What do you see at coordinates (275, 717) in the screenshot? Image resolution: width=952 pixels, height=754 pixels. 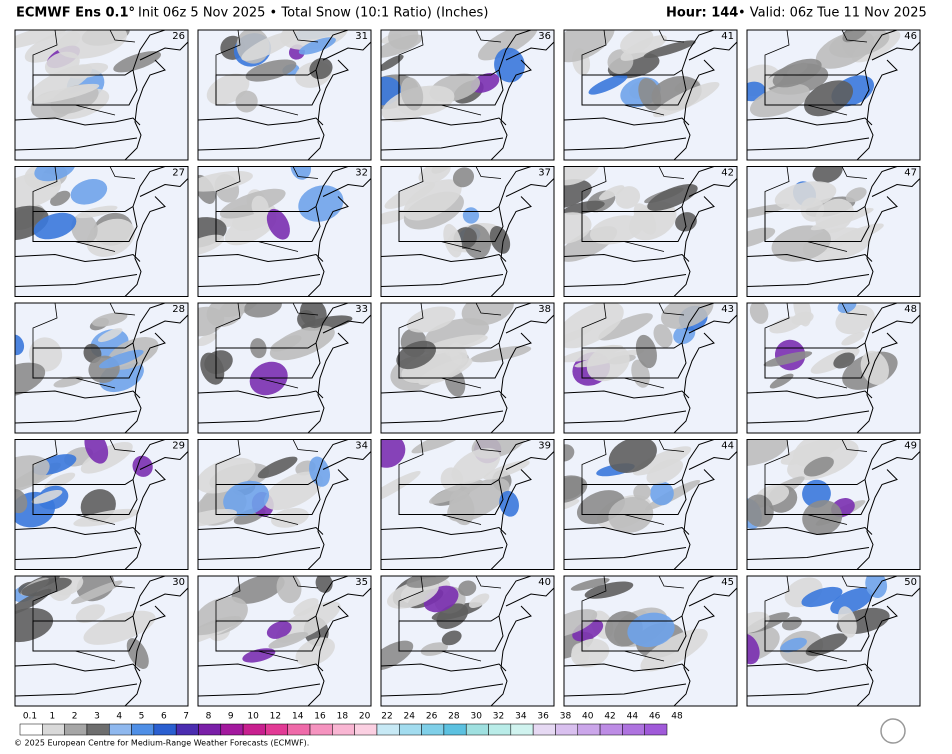 I see `colorbar-label: 12` at bounding box center [275, 717].